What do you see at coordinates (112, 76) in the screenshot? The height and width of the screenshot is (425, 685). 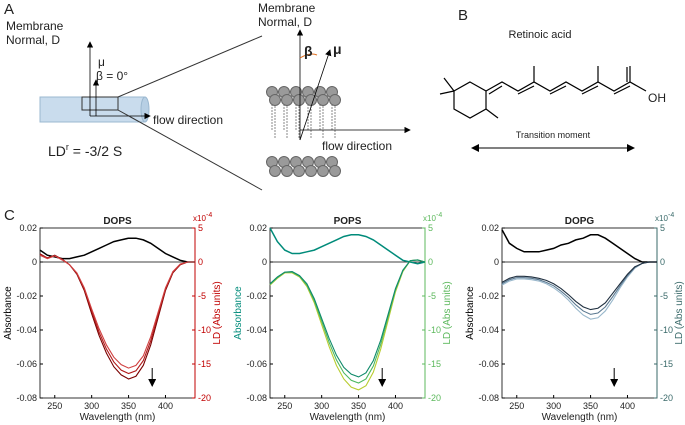 I see `beta-label: β = 0°` at bounding box center [112, 76].